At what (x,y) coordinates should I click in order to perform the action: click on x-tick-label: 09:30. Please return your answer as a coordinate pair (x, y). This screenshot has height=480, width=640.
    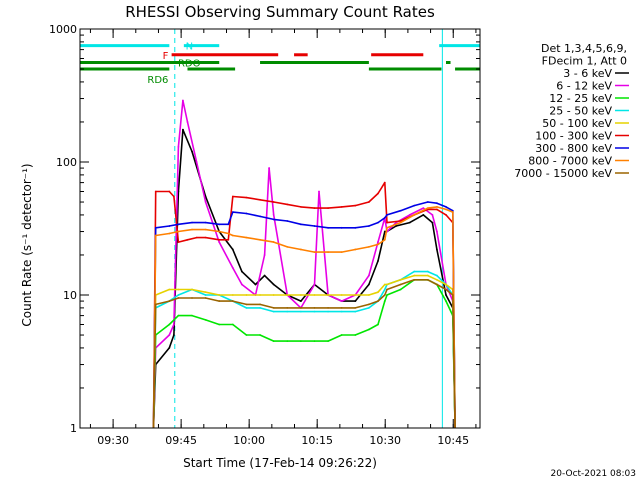
    Looking at the image, I should click on (113, 440).